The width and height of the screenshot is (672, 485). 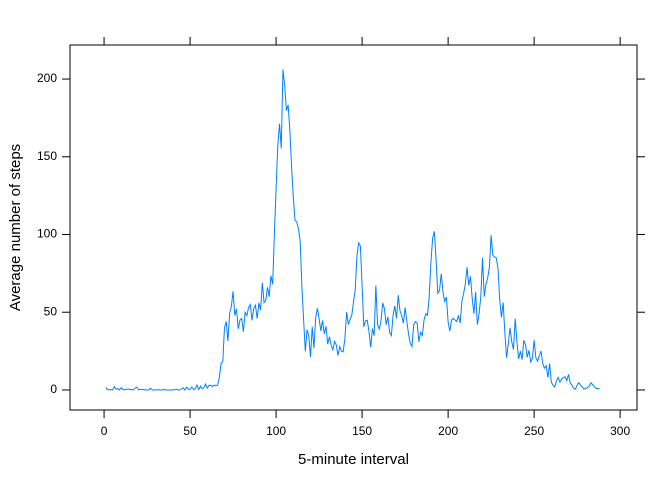 I want to click on y-tick-label: 200, so click(x=47, y=78).